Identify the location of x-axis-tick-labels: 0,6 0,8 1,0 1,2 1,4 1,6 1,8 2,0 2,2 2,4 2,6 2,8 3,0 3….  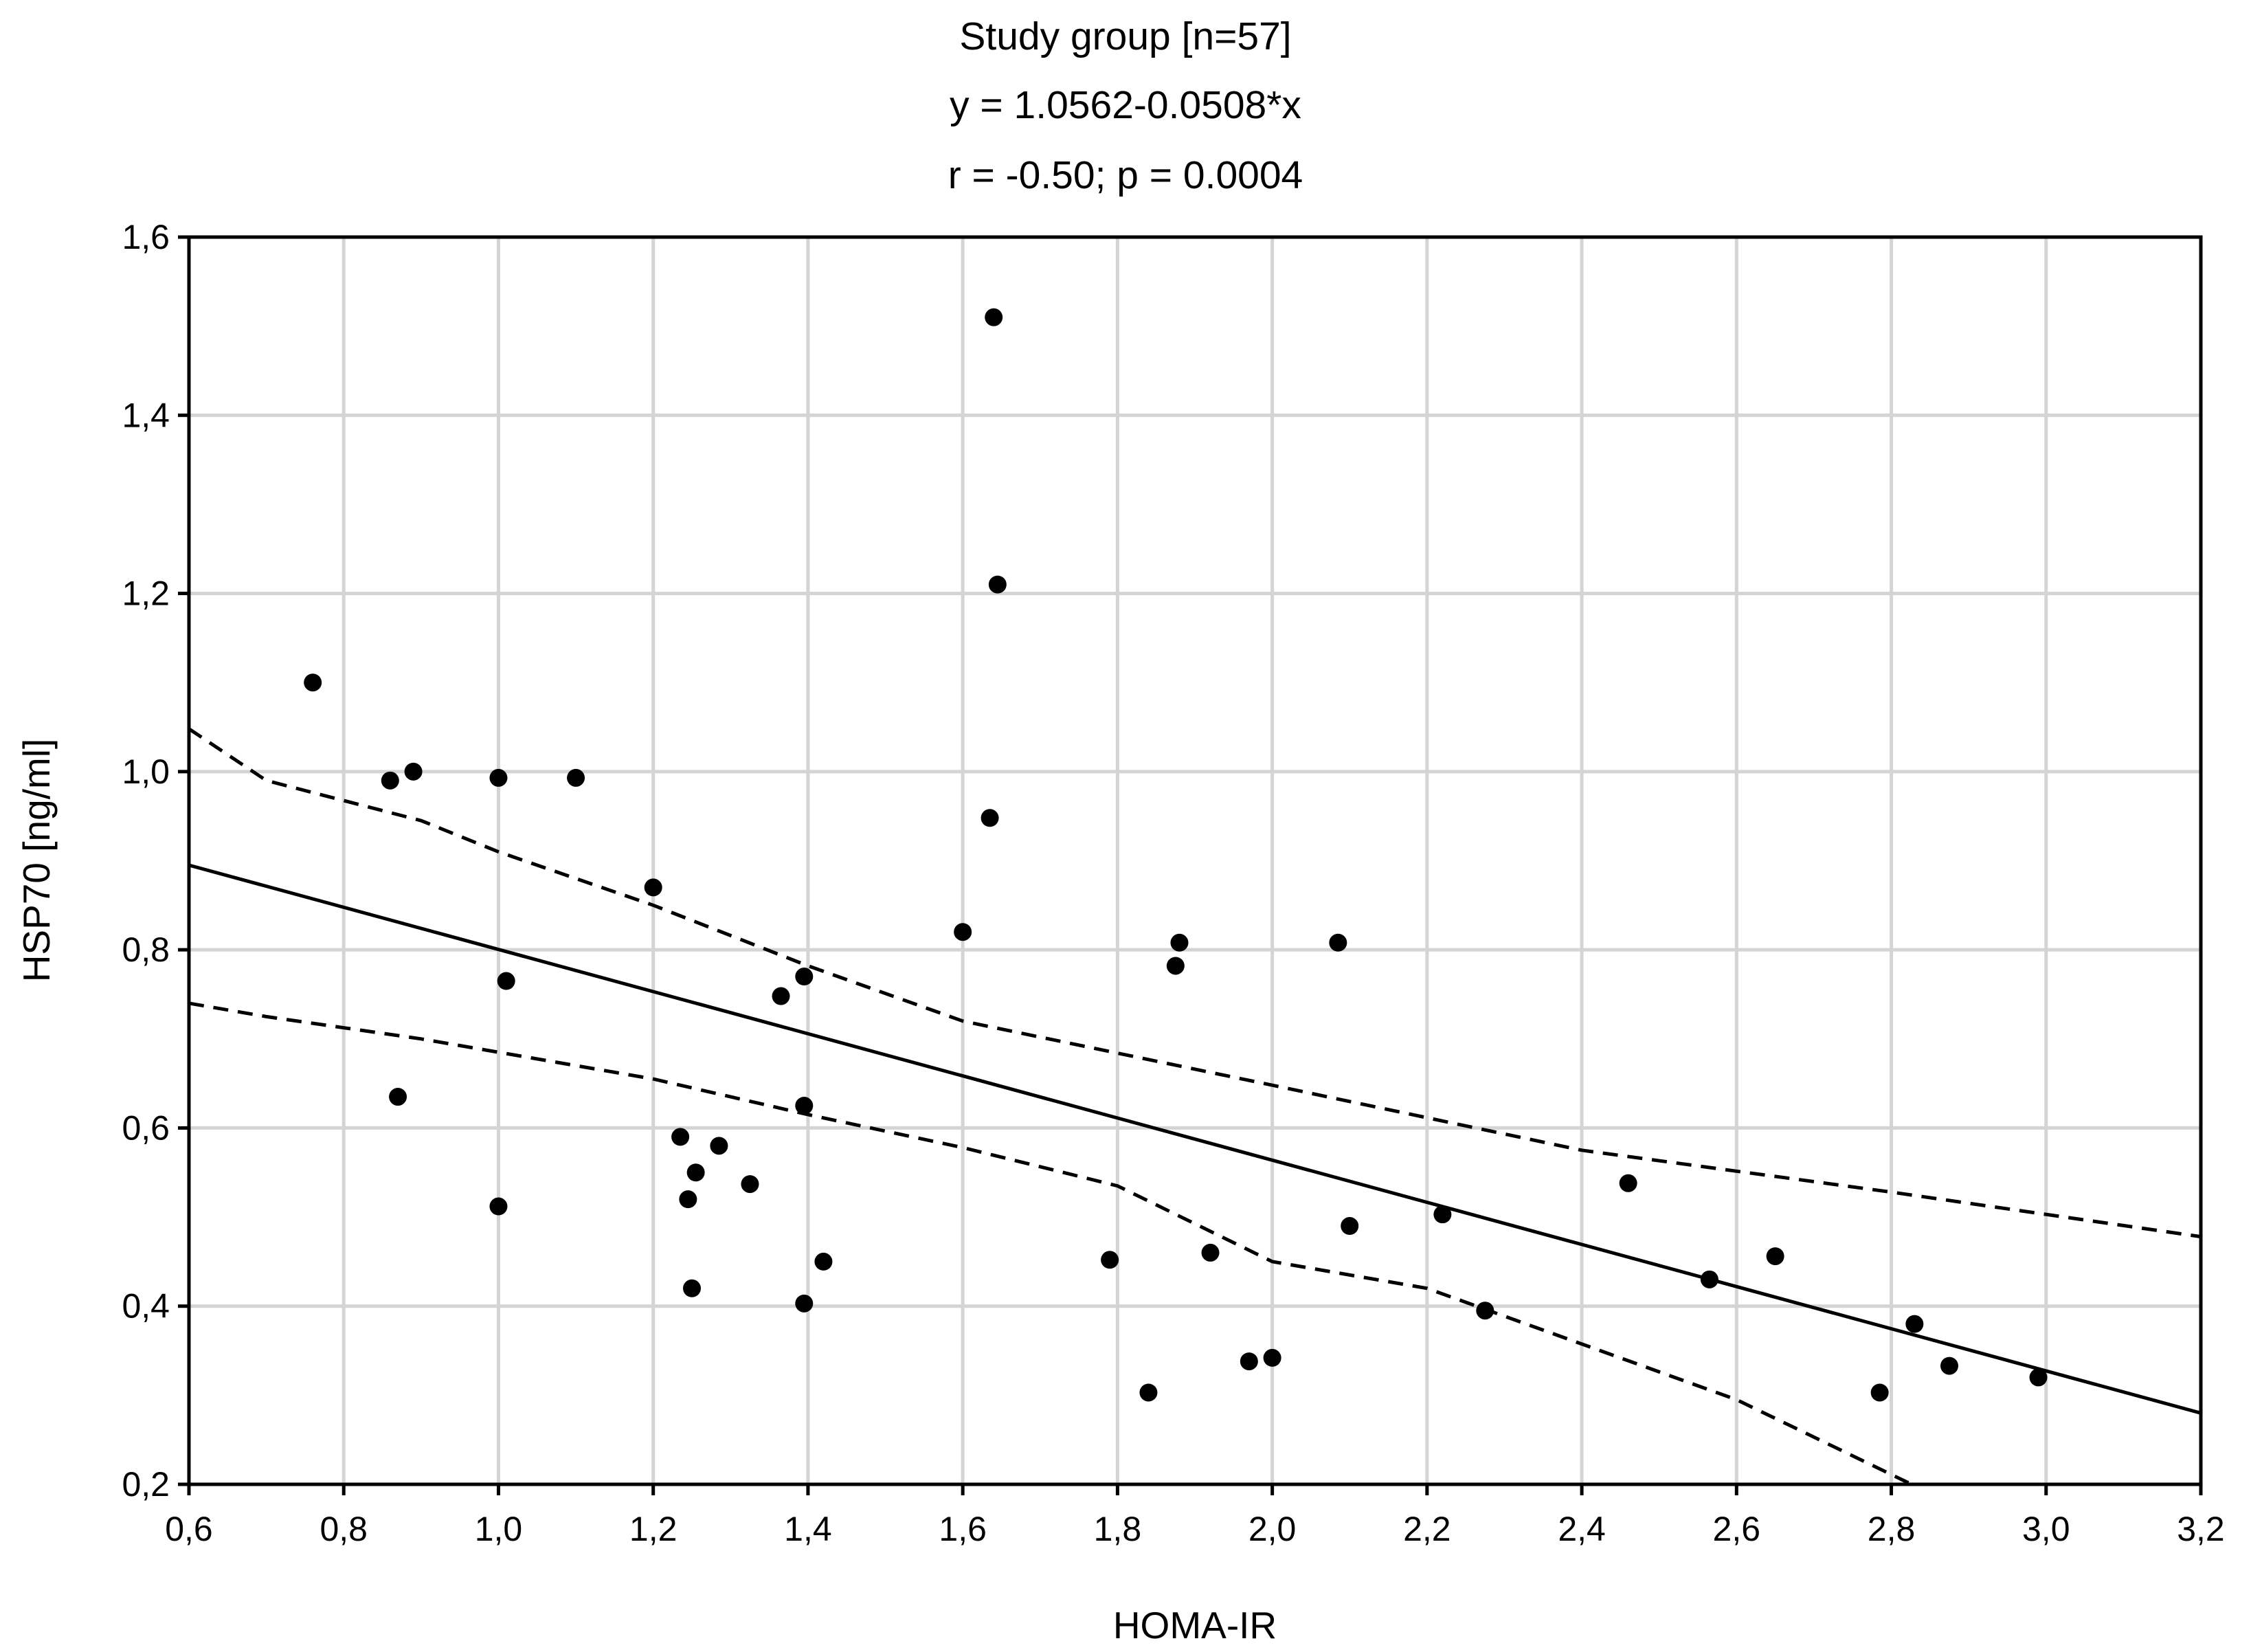
(1195, 1529).